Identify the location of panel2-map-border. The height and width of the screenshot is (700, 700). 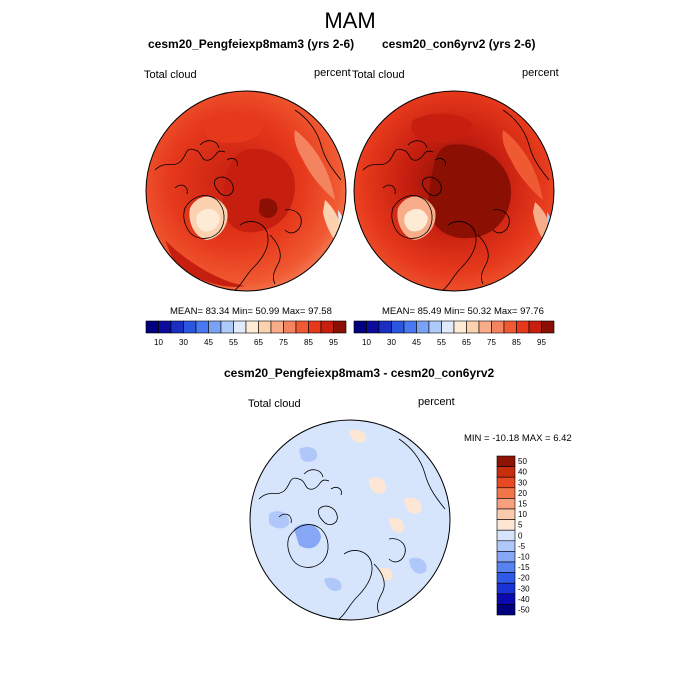
(454, 191).